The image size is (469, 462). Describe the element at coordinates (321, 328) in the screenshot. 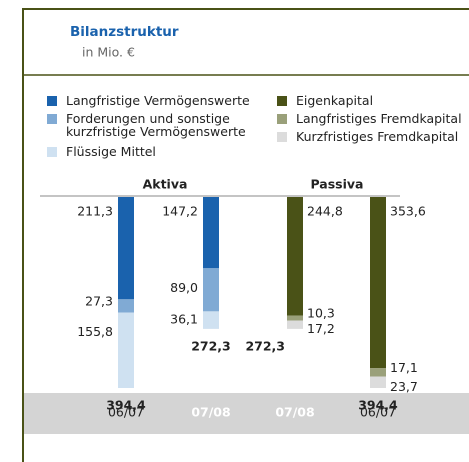

I see `value-label: 17,2` at that location.